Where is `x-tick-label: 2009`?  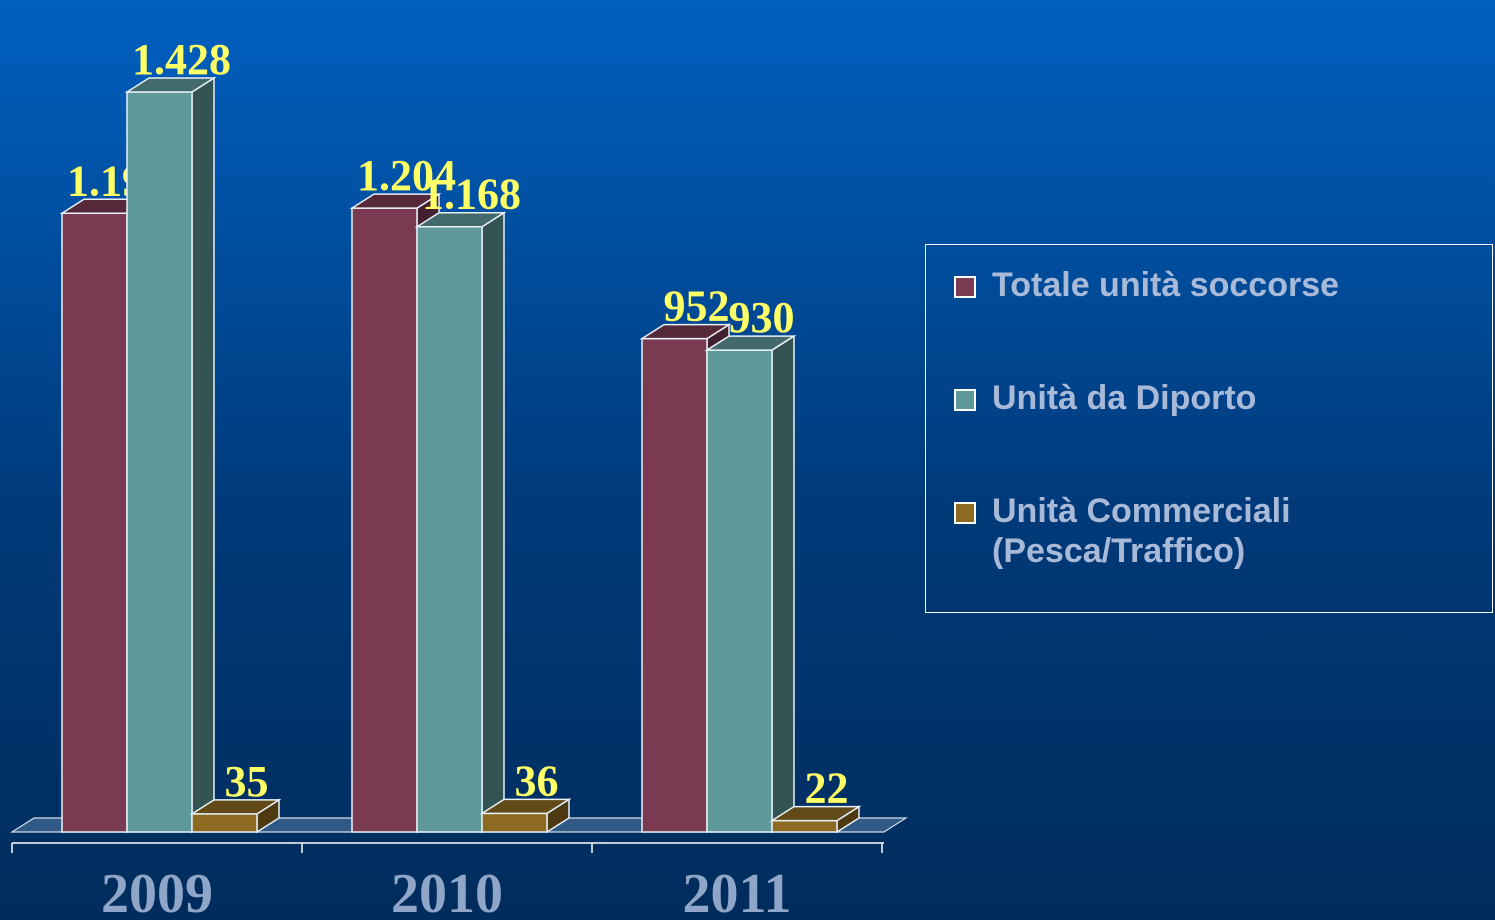
x-tick-label: 2009 is located at coordinates (157, 891).